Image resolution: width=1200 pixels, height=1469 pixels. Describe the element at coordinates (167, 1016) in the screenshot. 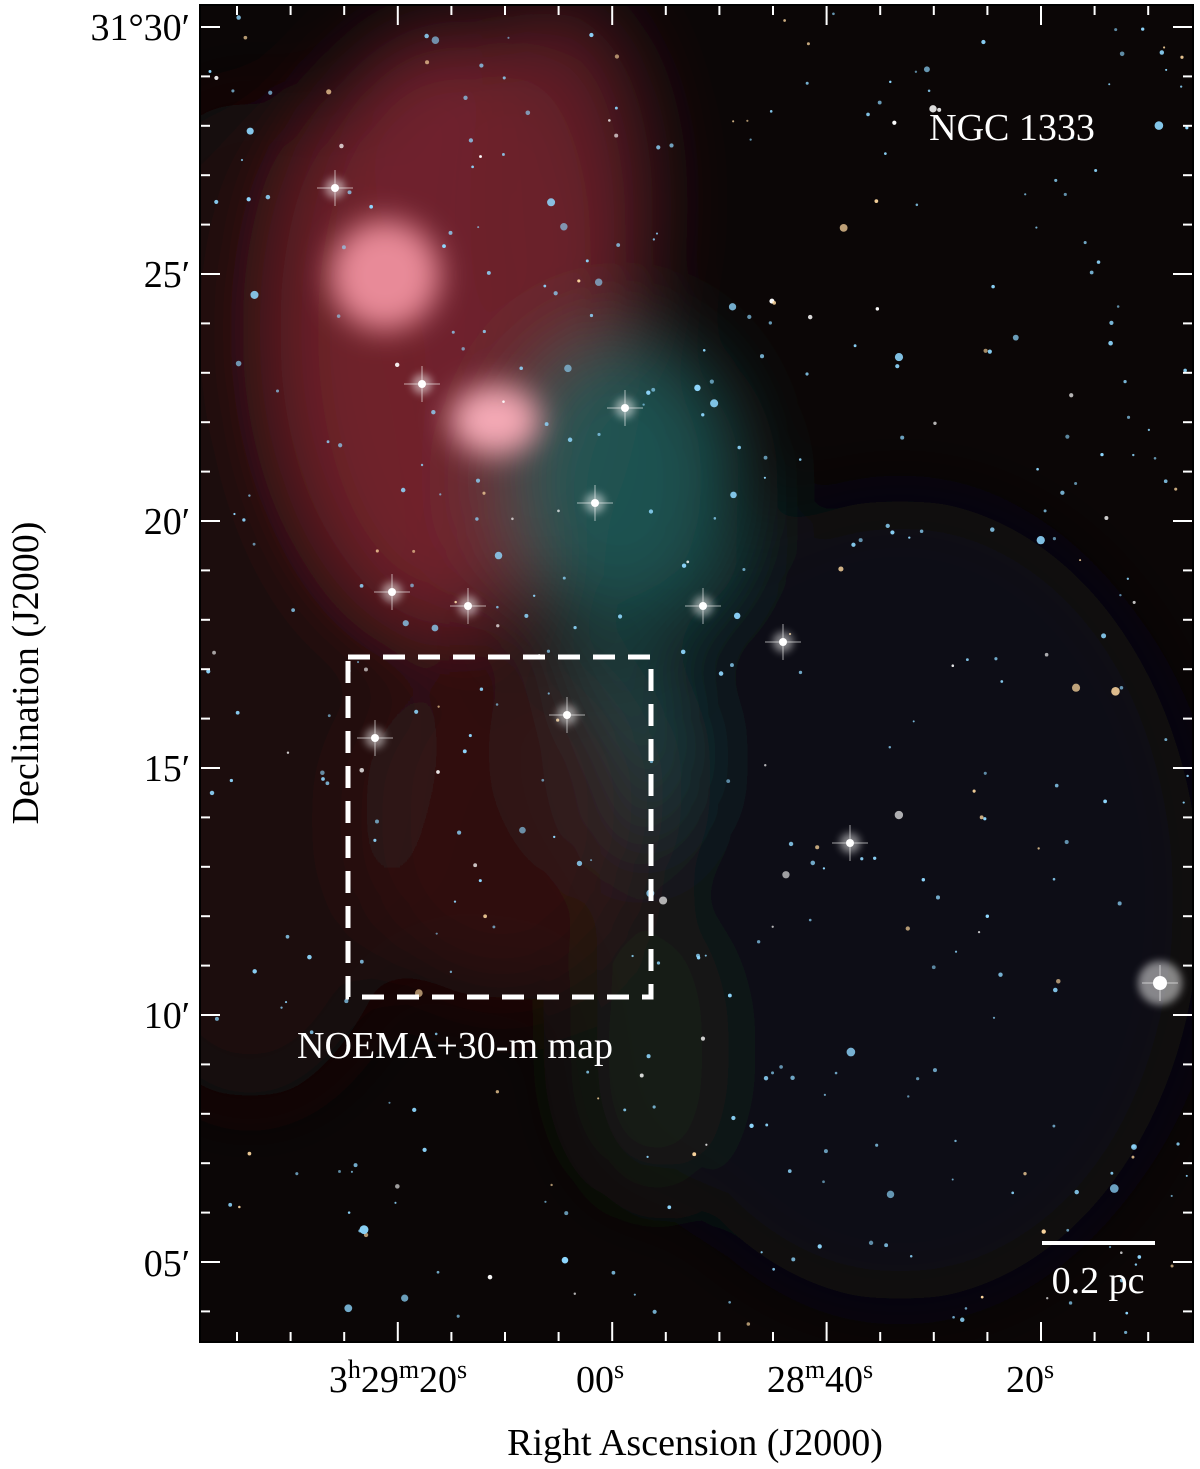

I see `y-tick-label: 10′` at that location.